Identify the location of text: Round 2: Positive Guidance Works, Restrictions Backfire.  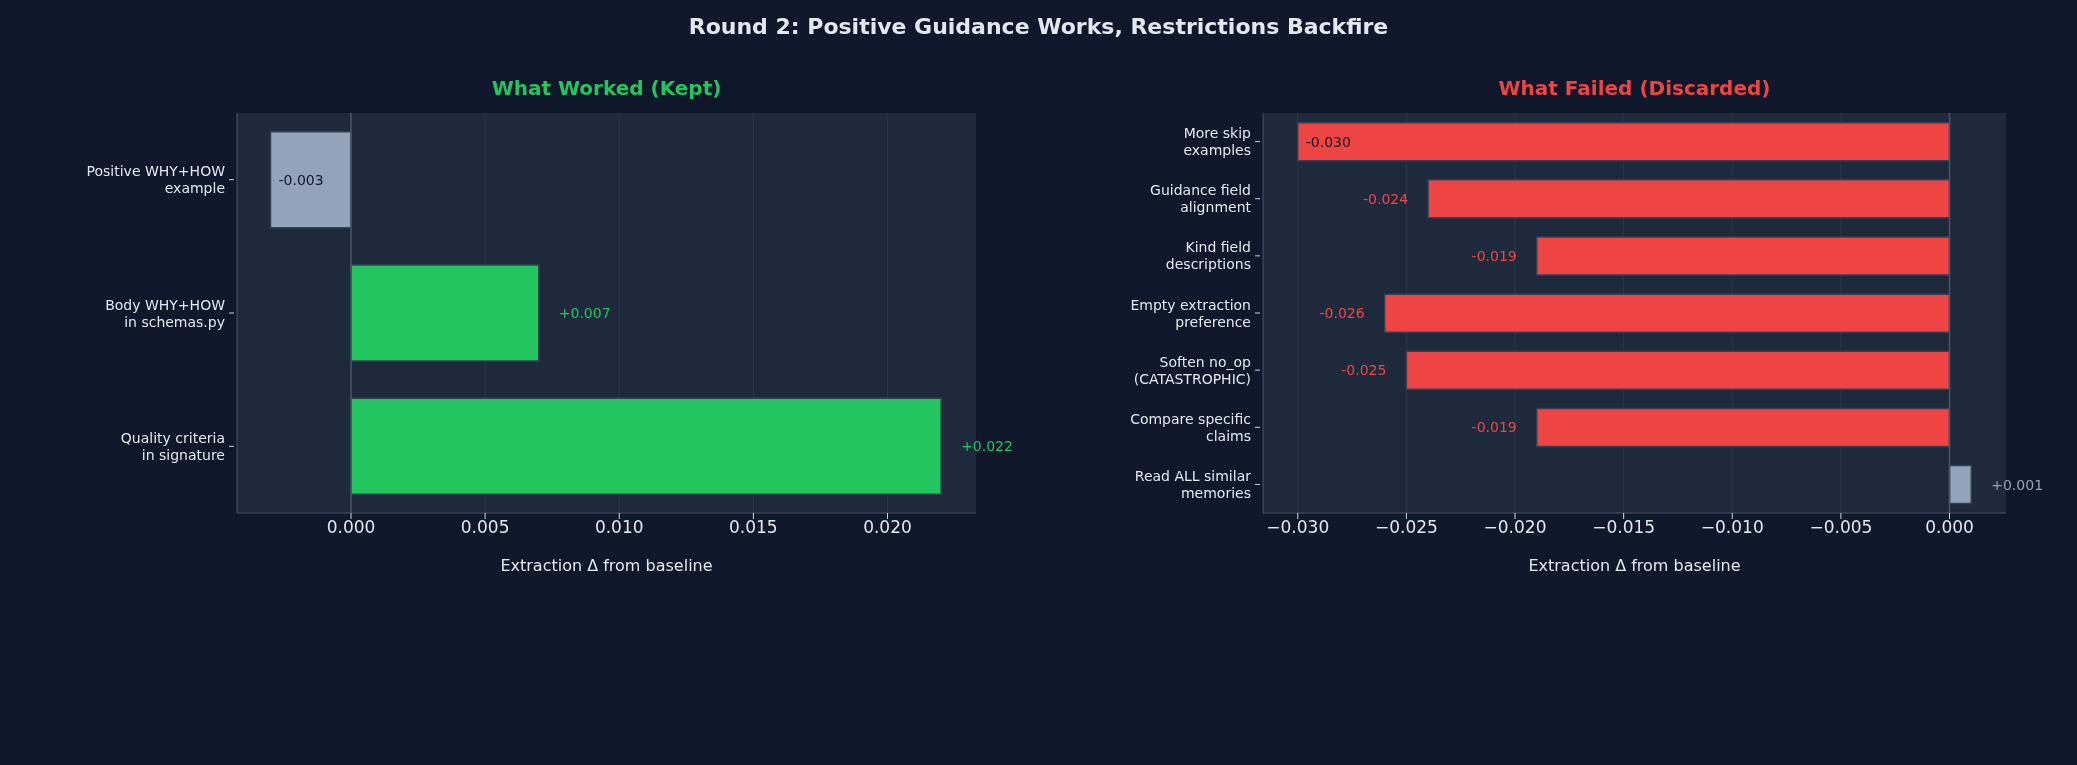
(1038, 26).